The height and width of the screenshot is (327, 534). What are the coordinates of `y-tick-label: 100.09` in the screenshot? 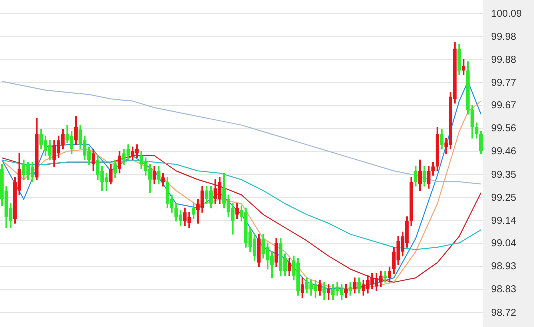 It's located at (506, 14).